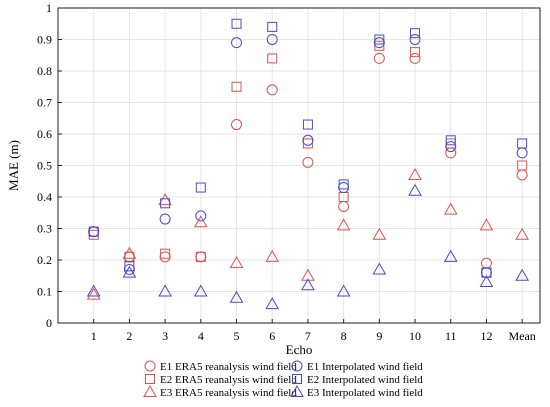 This screenshot has height=407, width=550. I want to click on y-tick-label: 0.2, so click(44, 260).